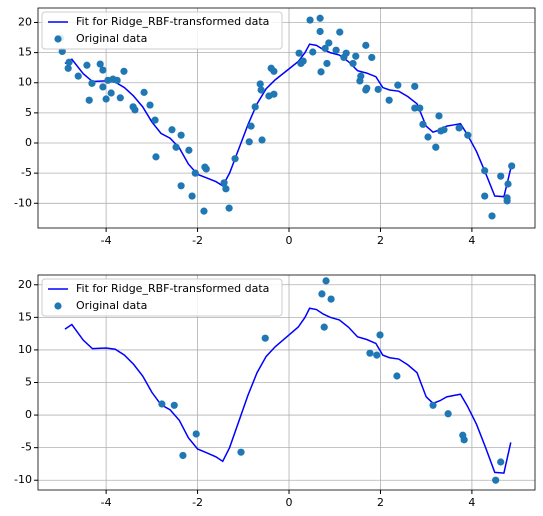  What do you see at coordinates (111, 38) in the screenshot?
I see `legend-label: Original data` at bounding box center [111, 38].